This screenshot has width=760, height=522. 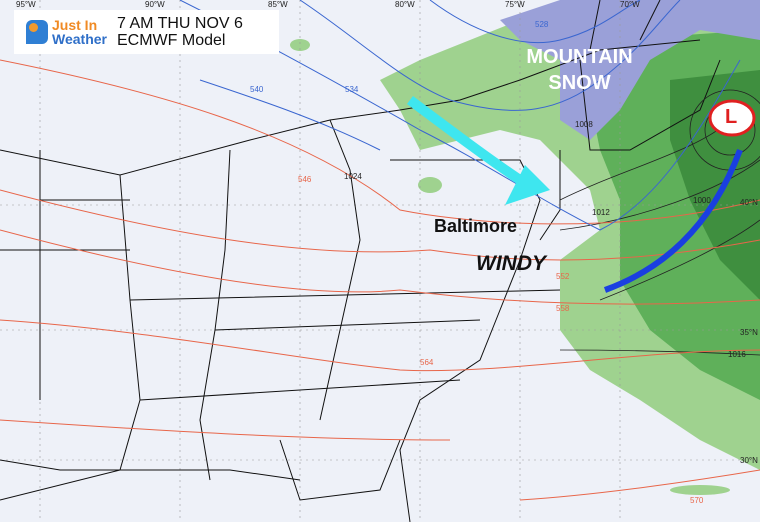 I want to click on logo-line2: Weather, so click(x=79, y=39).